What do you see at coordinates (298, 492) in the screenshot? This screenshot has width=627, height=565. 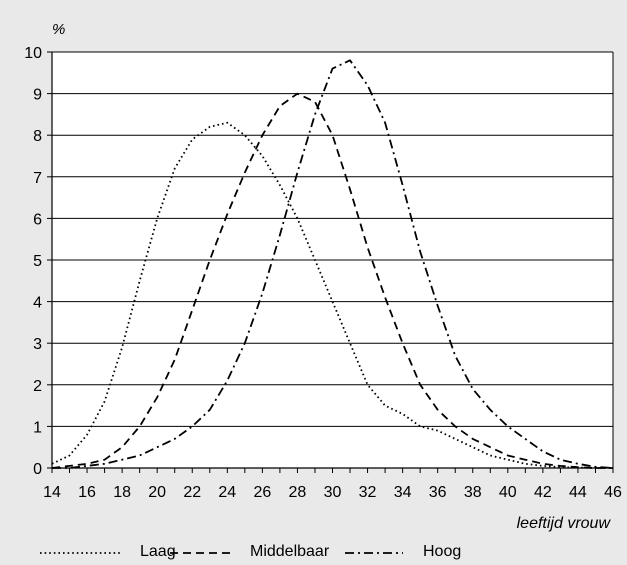 I see `x-tick-label: 28` at bounding box center [298, 492].